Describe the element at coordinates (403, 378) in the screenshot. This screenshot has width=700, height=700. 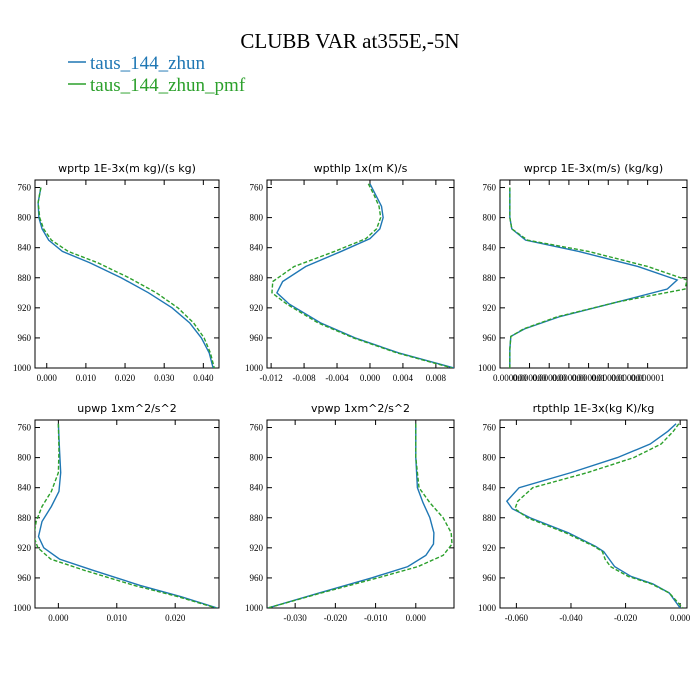
I see `x-tick-label: 0.004` at that location.